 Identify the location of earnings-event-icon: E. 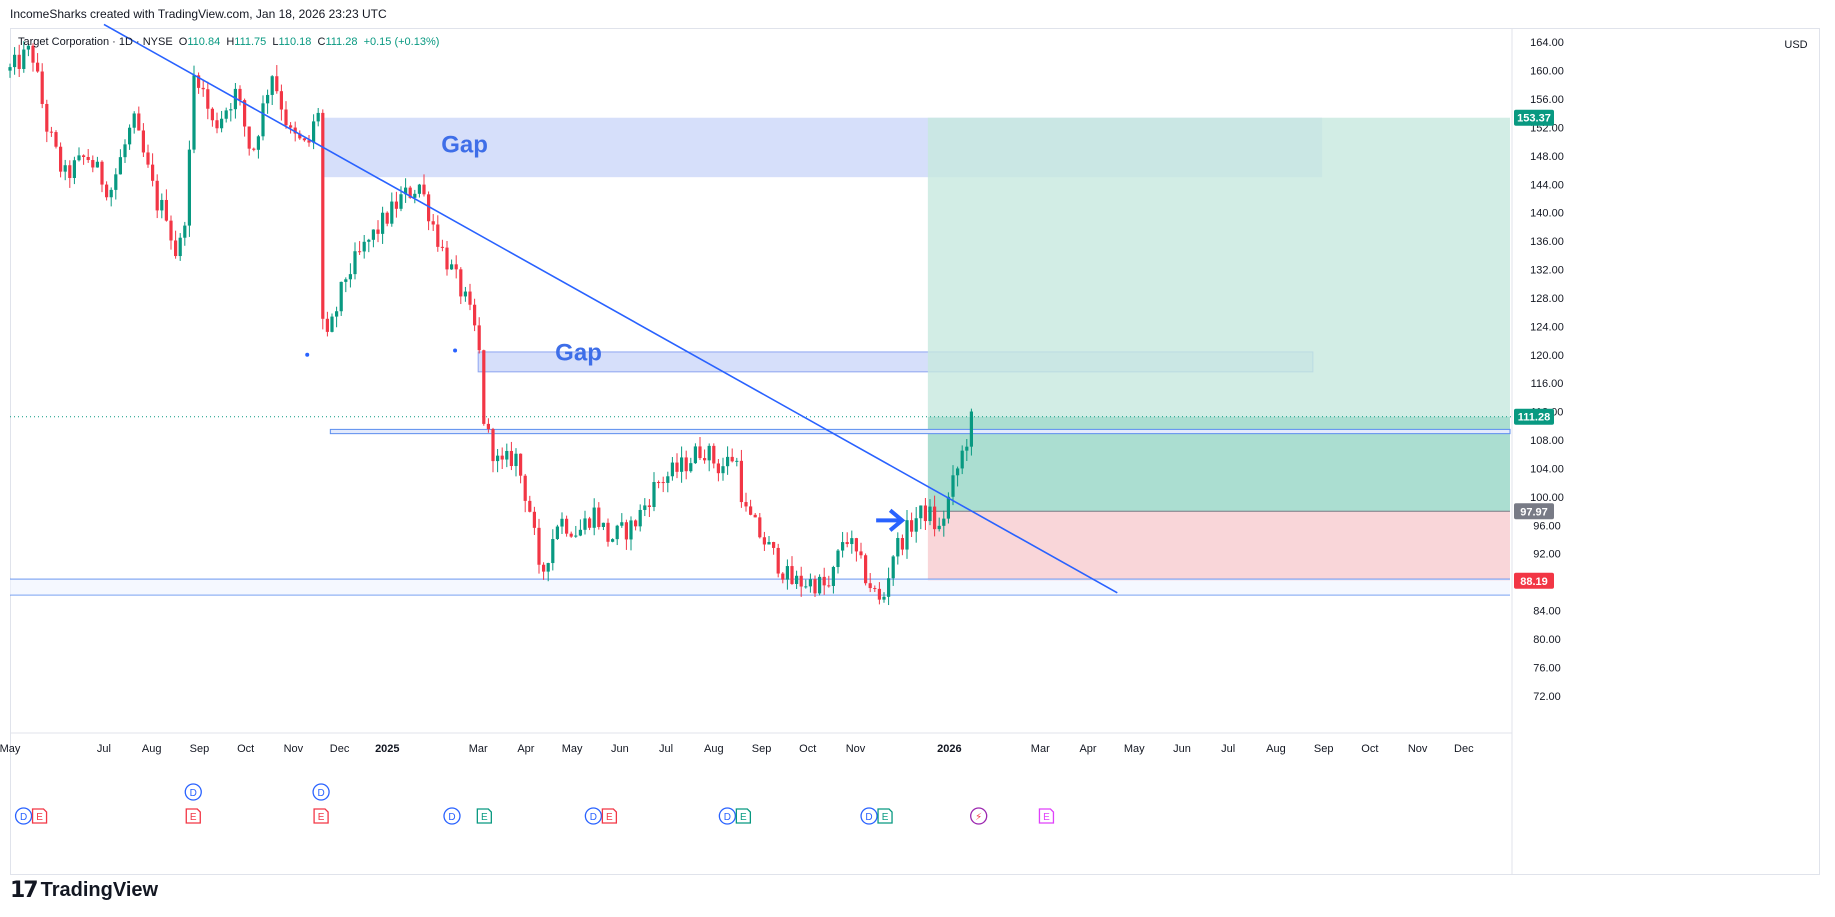
(885, 816).